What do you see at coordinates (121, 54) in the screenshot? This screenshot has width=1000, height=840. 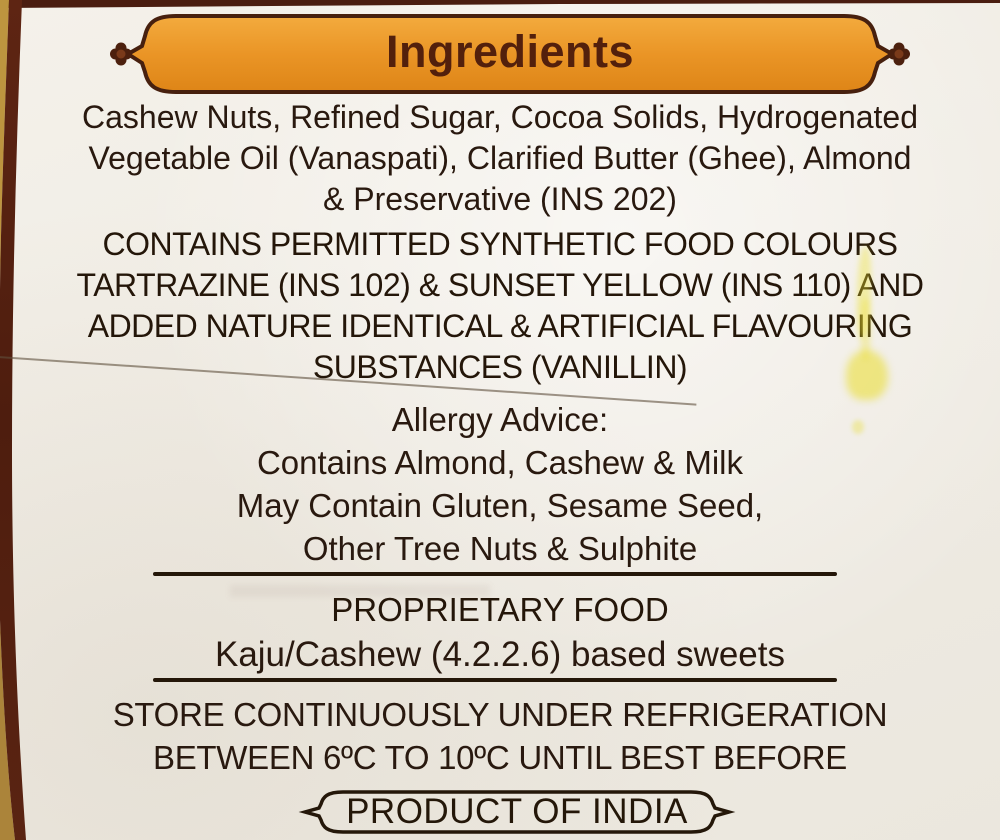 I see `left-clover-ornament-icon` at bounding box center [121, 54].